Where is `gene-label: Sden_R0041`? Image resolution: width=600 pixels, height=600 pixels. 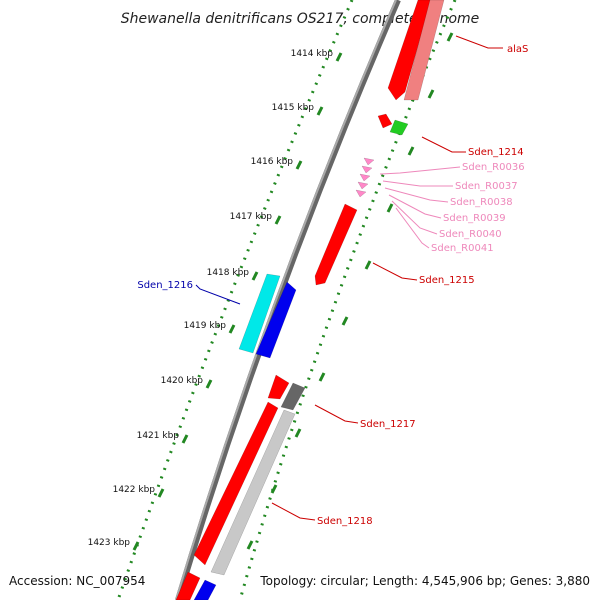 gene-label: Sden_R0041 is located at coordinates (462, 248).